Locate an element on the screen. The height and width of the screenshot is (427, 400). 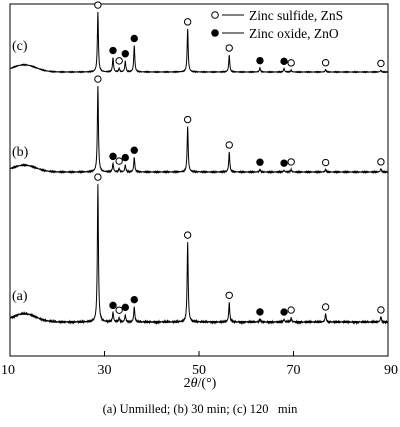
series-label-1: (b) is located at coordinates (20, 152).